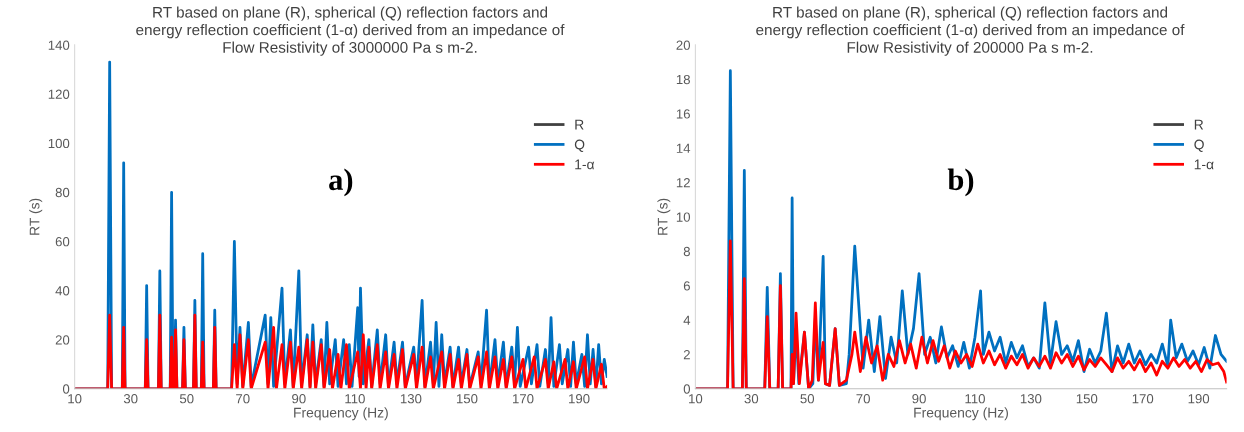 This screenshot has height=432, width=1244. I want to click on chart-title: RT based on plane (R), spherical (Q) reflection factors and energy reflection coefficient (1-α) derived from an impedance of Flow Resistivity of 200000 Pa s m-2., so click(970, 31).